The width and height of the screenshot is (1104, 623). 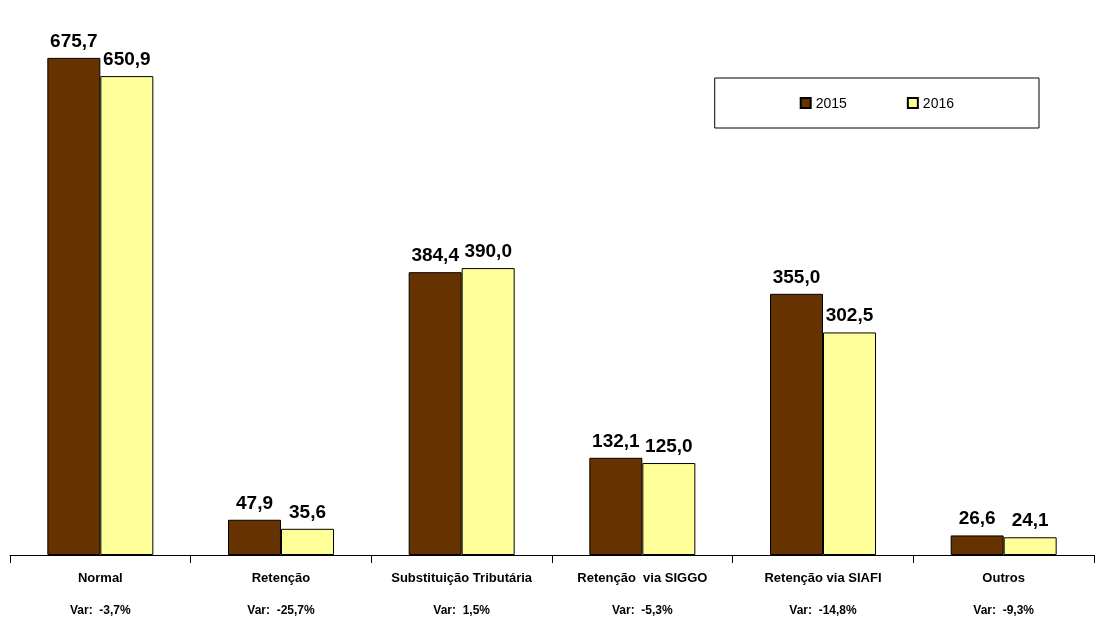 What do you see at coordinates (254, 502) in the screenshot?
I see `data-label: 47,9` at bounding box center [254, 502].